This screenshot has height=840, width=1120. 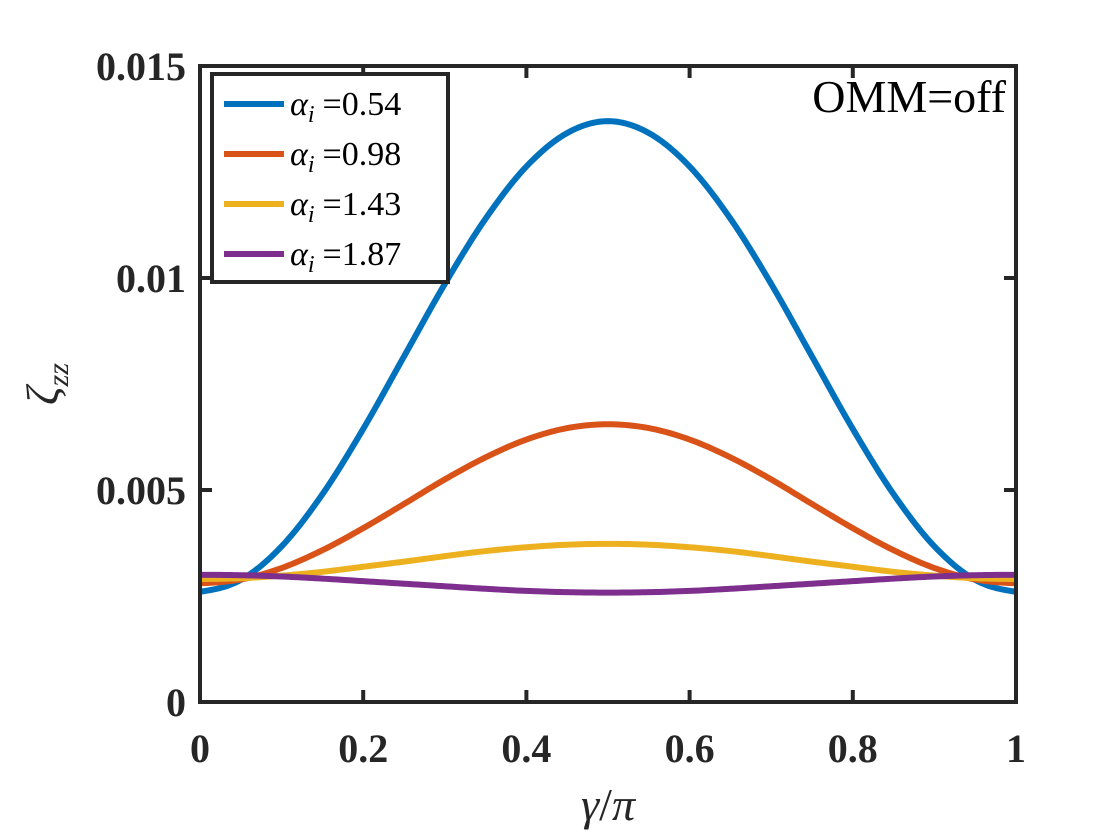 What do you see at coordinates (58, 375) in the screenshot?
I see `y-axis-label-sub: zz` at bounding box center [58, 375].